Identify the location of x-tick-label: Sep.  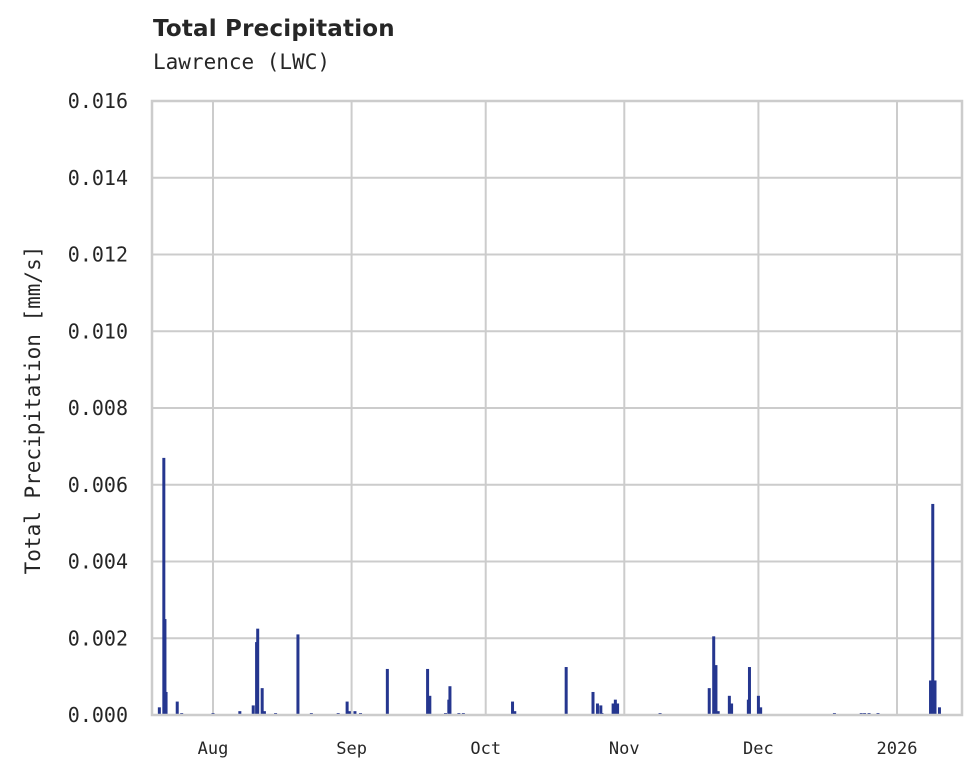
(351, 749).